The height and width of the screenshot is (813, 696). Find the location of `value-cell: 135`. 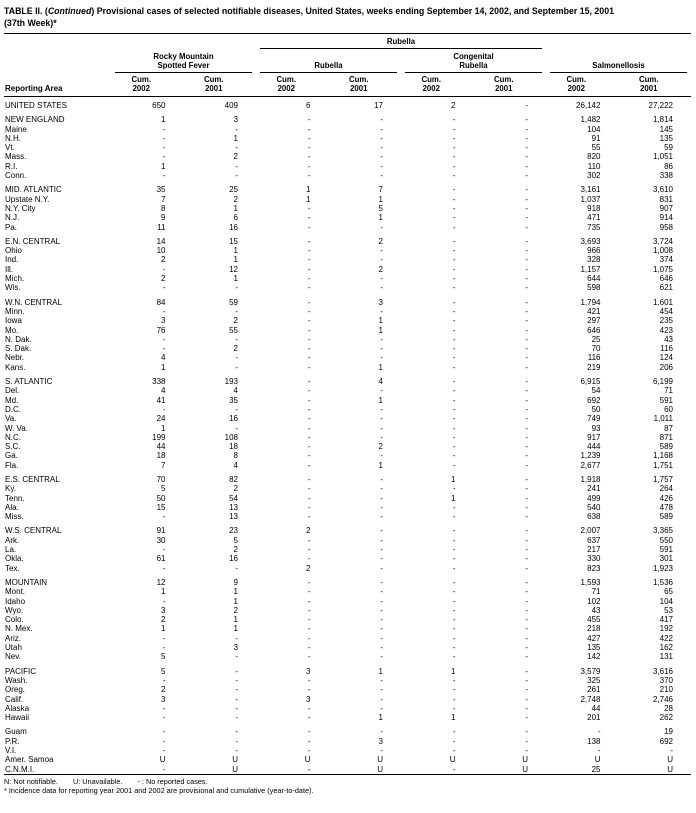

value-cell: 135 is located at coordinates (594, 648).